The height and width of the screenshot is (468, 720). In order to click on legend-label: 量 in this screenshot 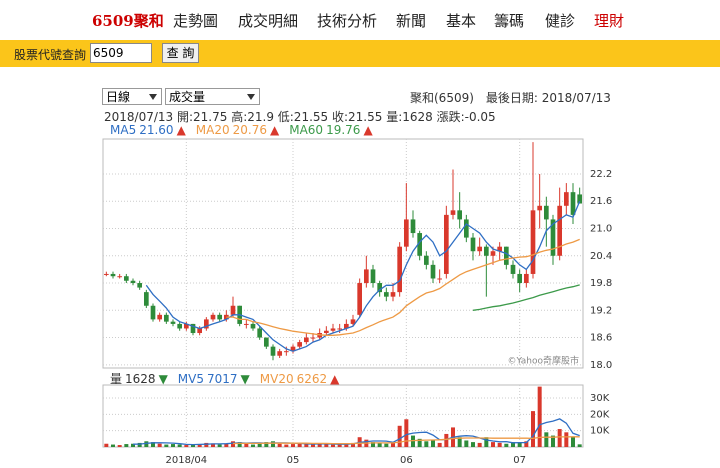, I will do `click(116, 379)`.